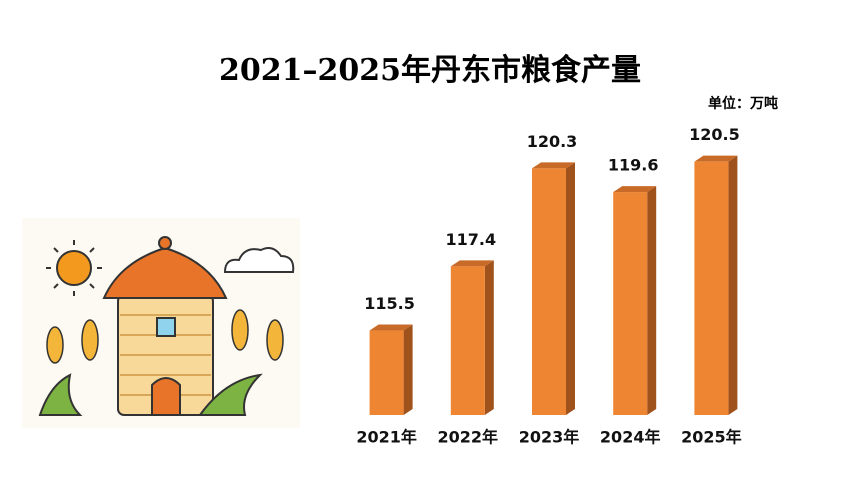  What do you see at coordinates (259, 260) in the screenshot?
I see `cloud` at bounding box center [259, 260].